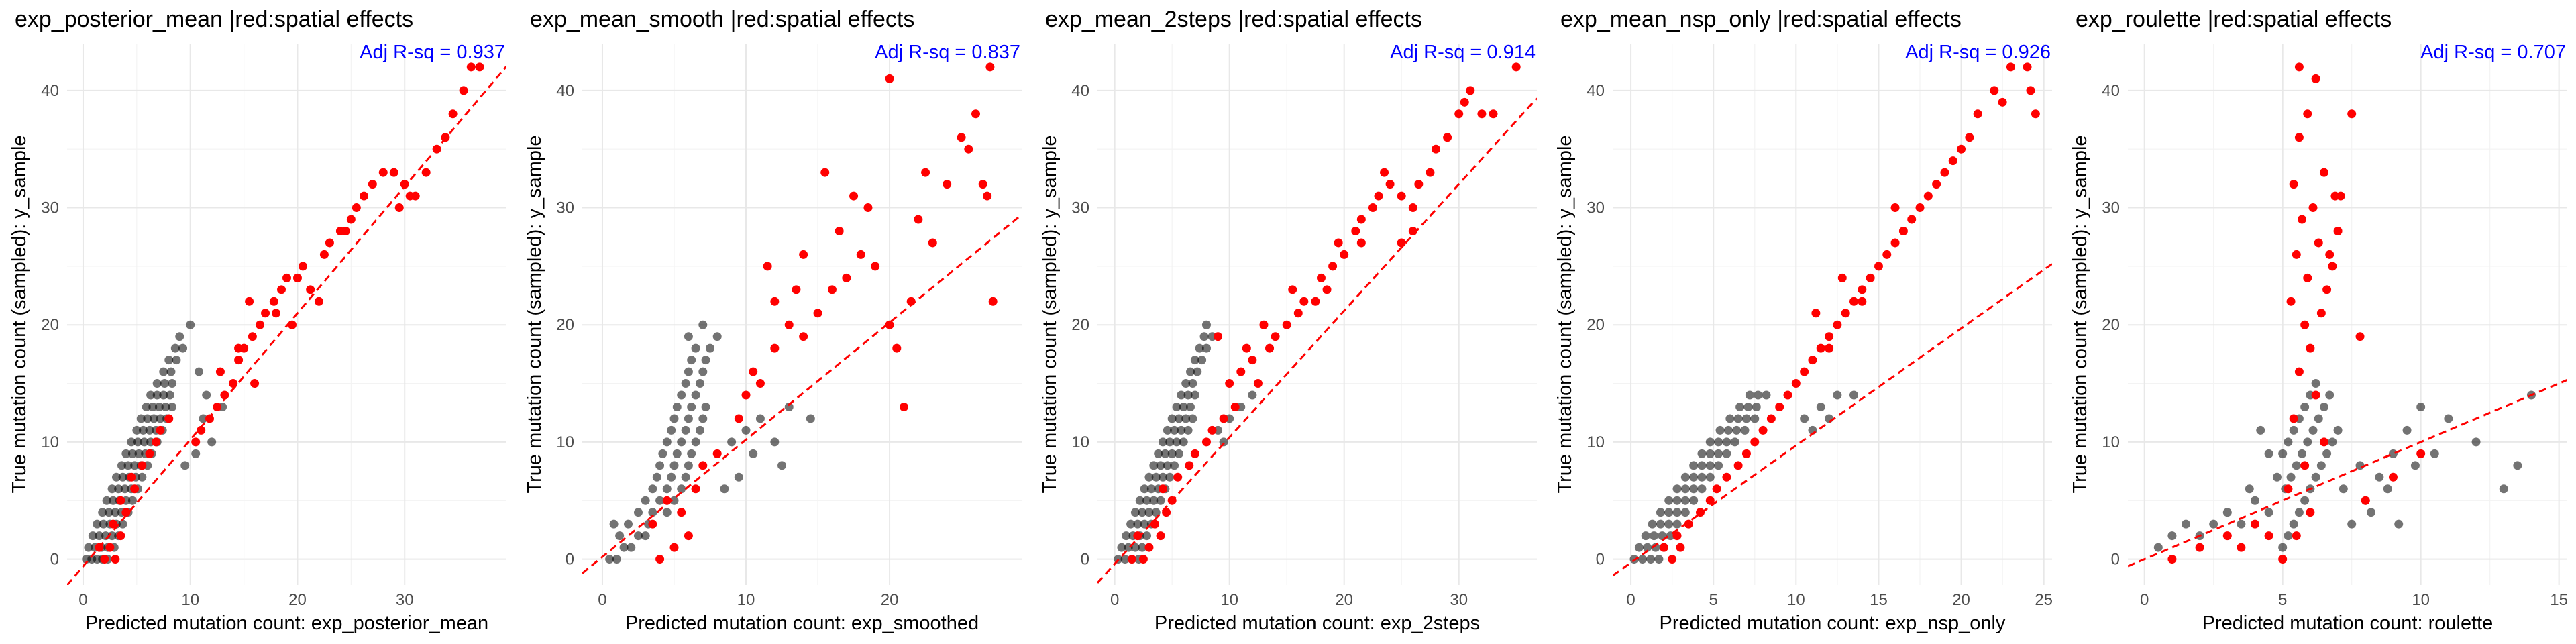  Describe the element at coordinates (1744, 477) in the screenshot. I see `prediction-points` at that location.